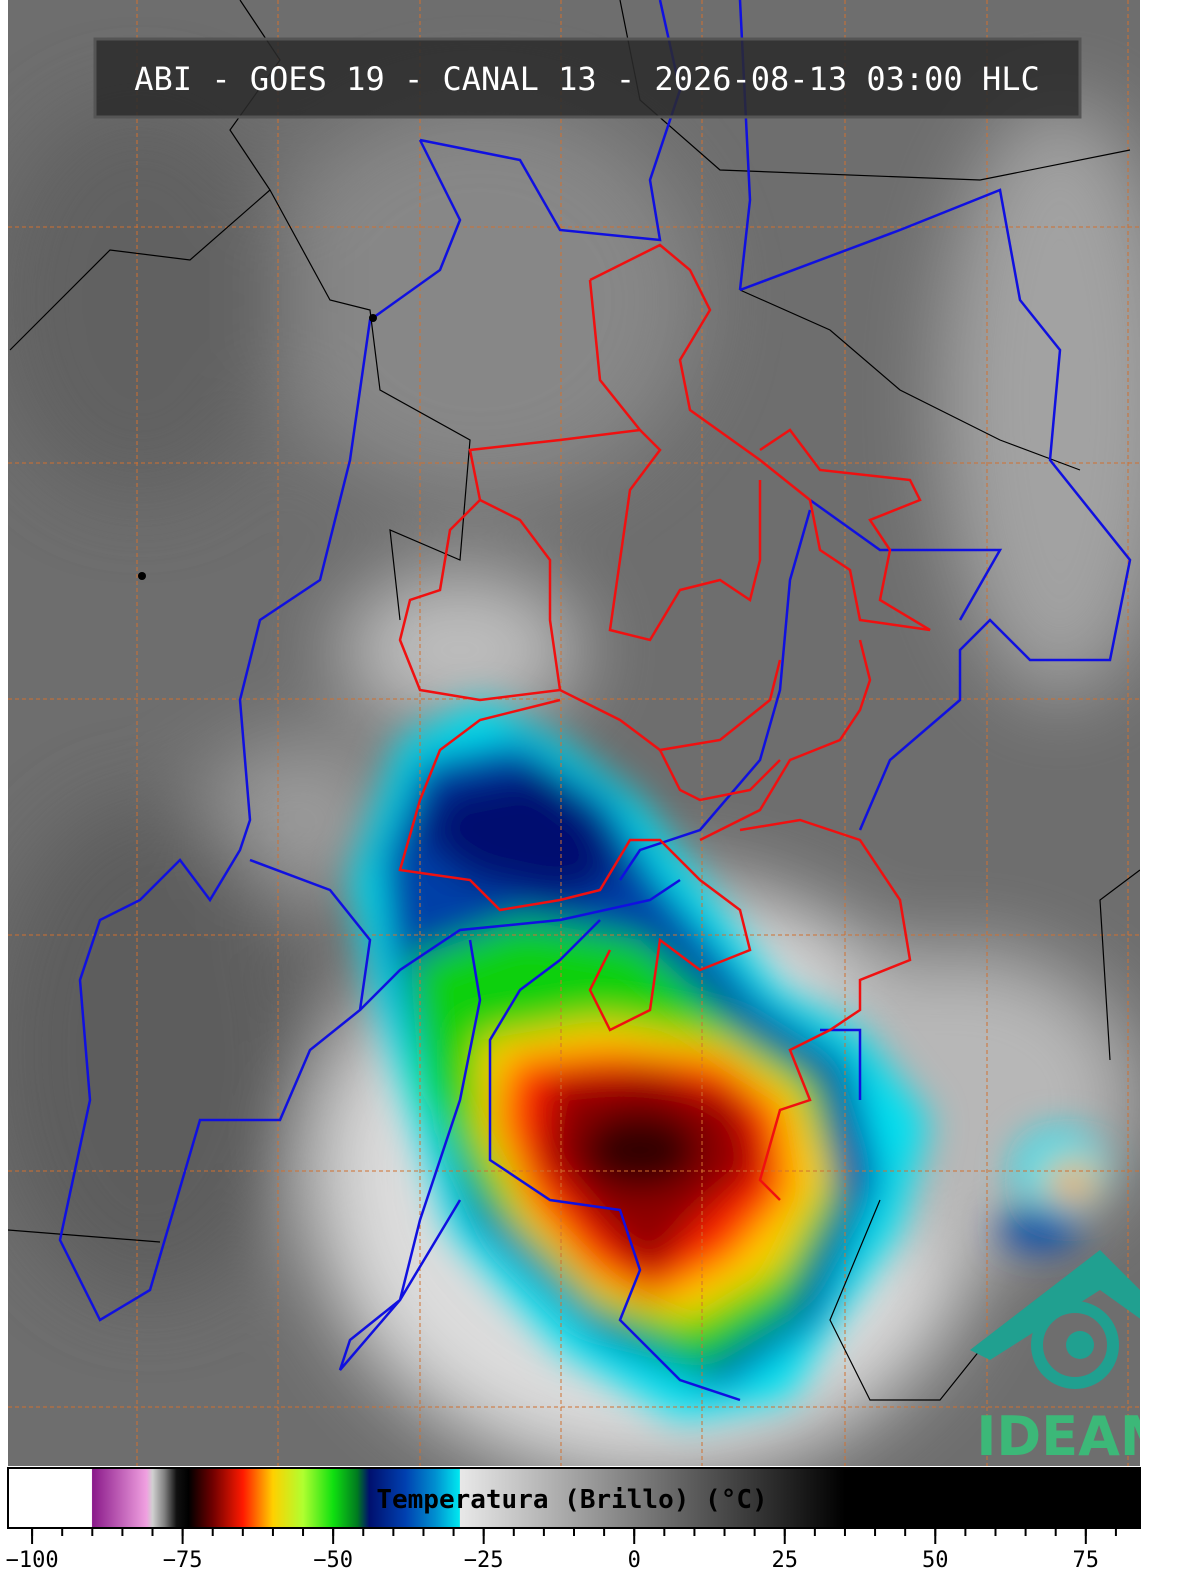 The image size is (1190, 1577). I want to click on colorbar-ramp, so click(574, 1498).